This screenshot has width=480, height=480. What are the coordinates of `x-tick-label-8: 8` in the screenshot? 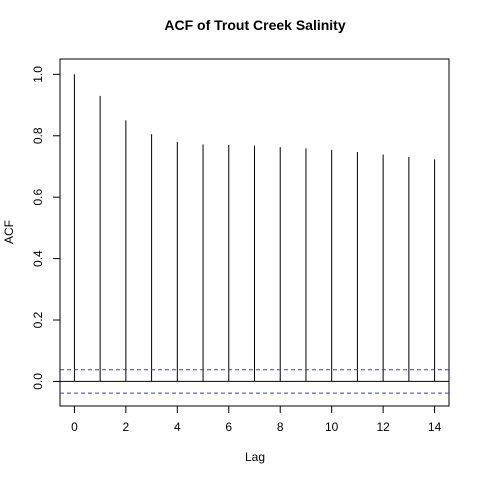 It's located at (280, 427).